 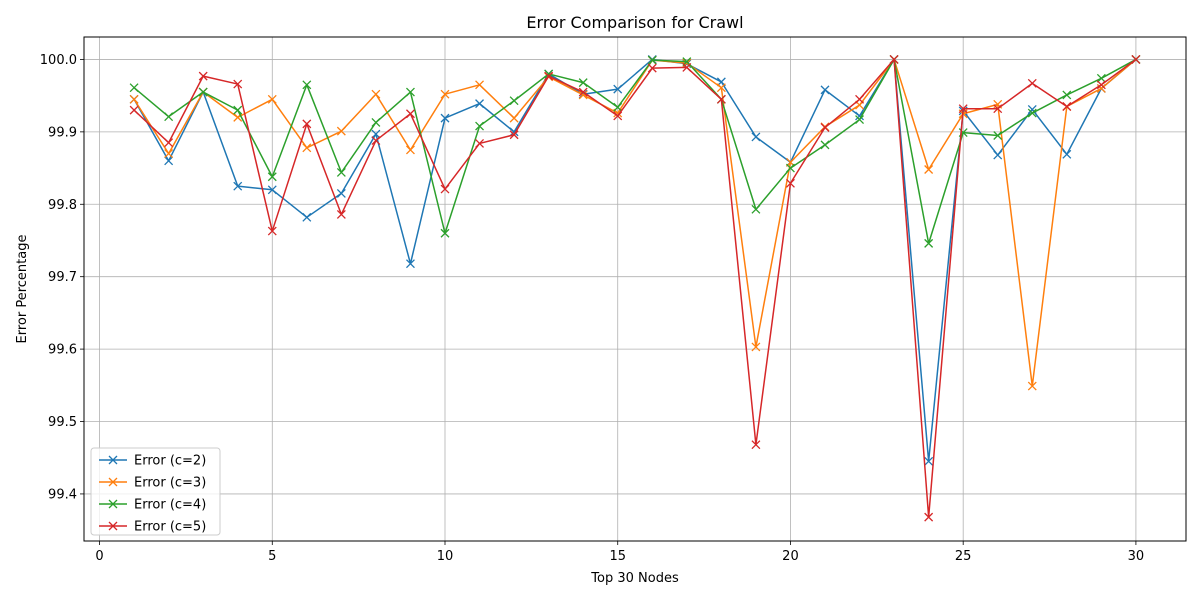 I want to click on chart-title: Error Comparison for Crawl, so click(x=634, y=22).